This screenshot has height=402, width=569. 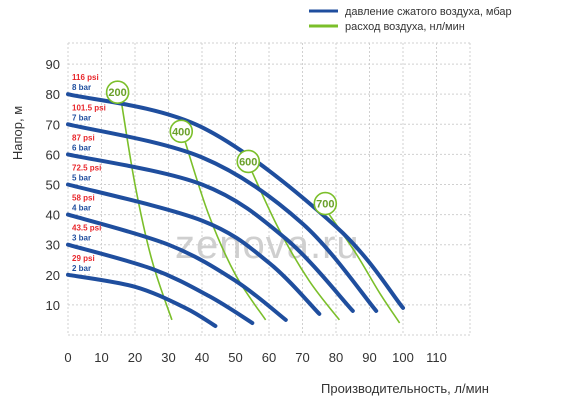 I want to click on x-axis-title: Производительность, л/мин, so click(x=405, y=388).